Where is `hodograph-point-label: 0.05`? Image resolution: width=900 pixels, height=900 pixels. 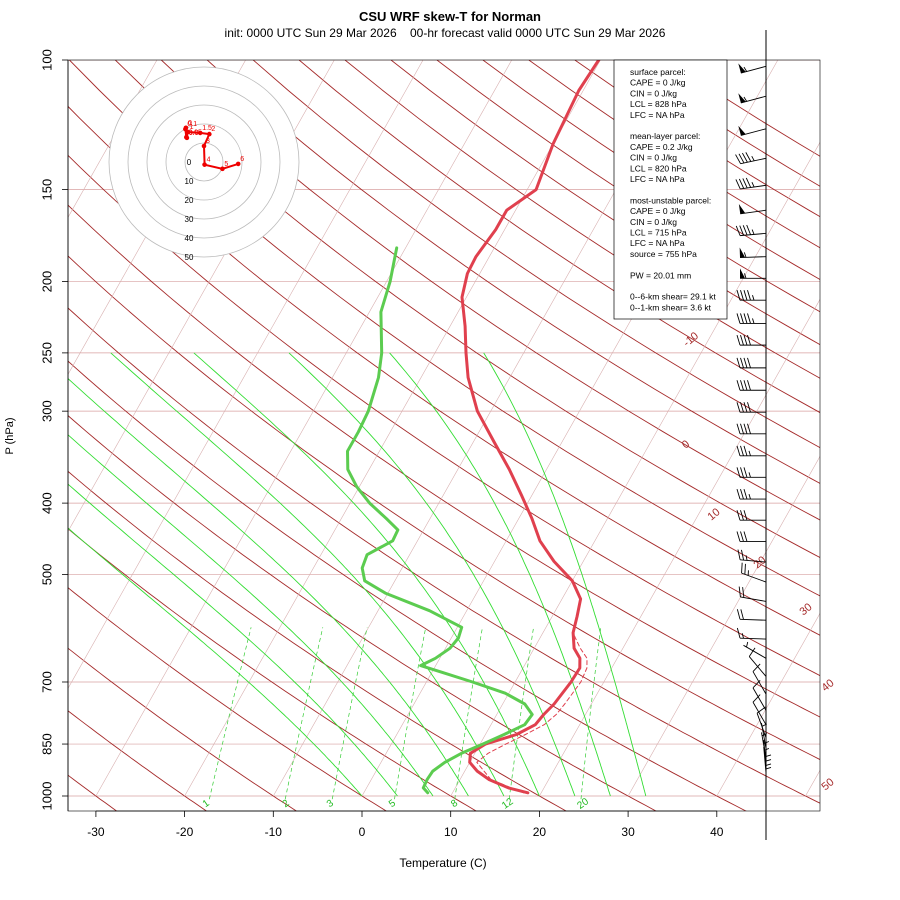 hodograph-point-label: 0.05 is located at coordinates (195, 132).